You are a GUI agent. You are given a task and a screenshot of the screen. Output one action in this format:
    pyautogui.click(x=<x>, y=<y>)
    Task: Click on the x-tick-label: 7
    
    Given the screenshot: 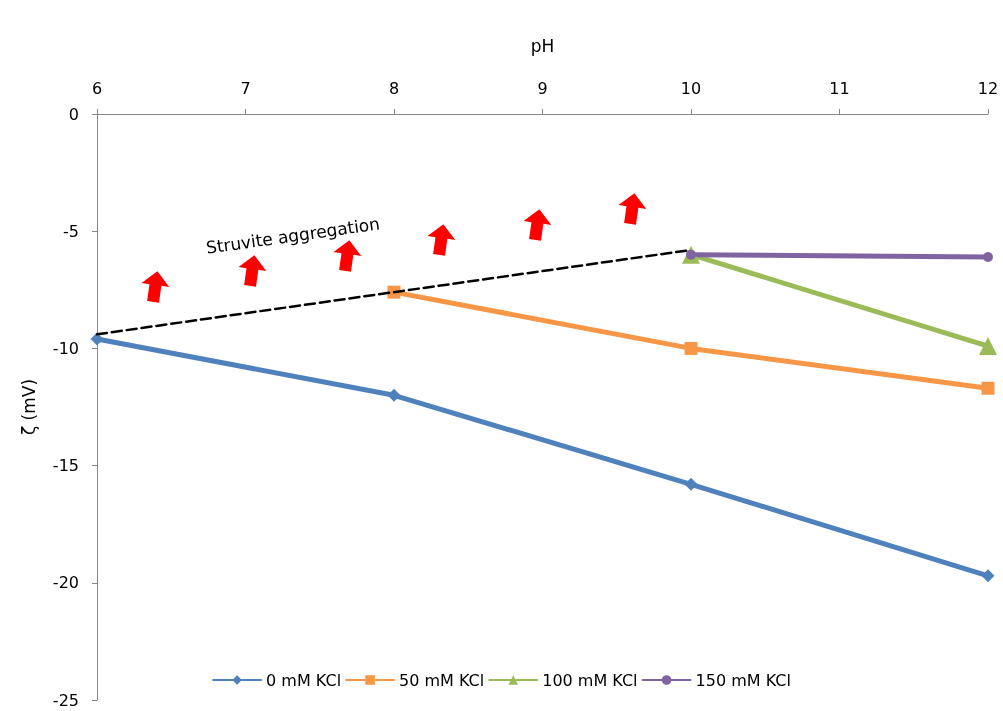 What is the action you would take?
    pyautogui.click(x=245, y=88)
    